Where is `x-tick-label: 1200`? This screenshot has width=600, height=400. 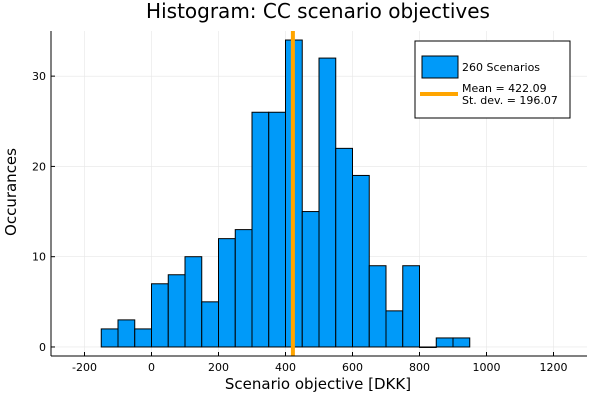 x-tick-label: 1200 is located at coordinates (554, 367).